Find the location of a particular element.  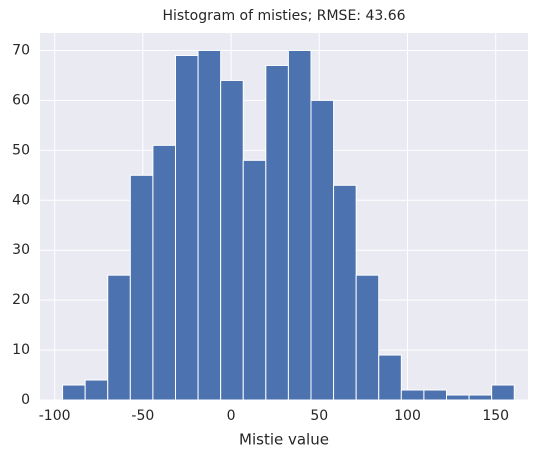

y-tick-label: 30 is located at coordinates (21, 250).